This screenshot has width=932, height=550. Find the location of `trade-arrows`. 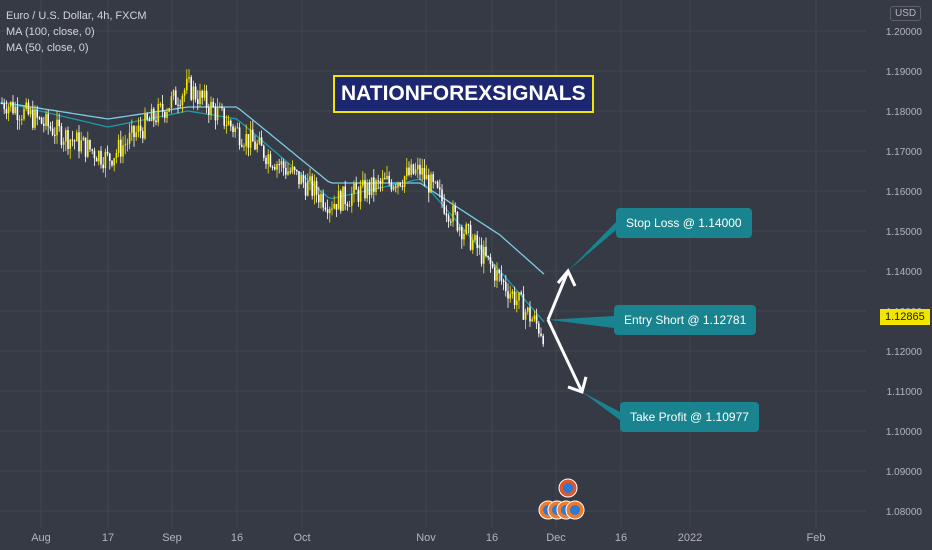

trade-arrows is located at coordinates (583, 321).